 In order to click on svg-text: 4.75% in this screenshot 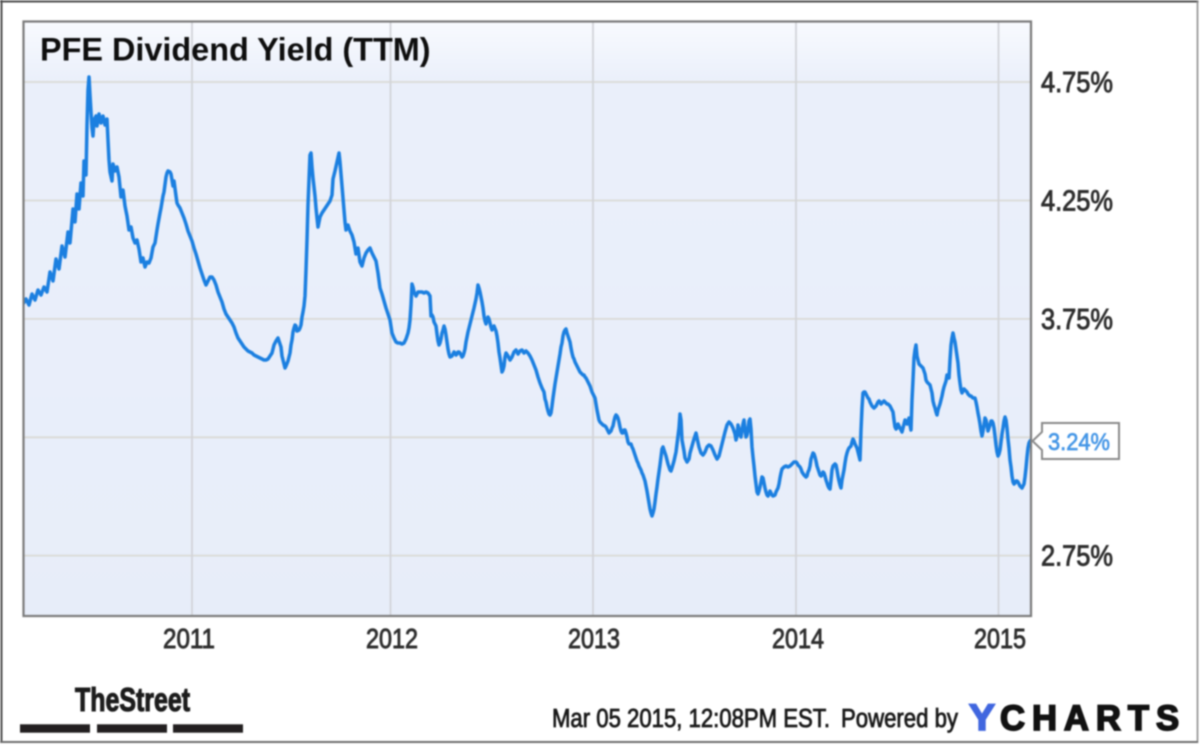, I will do `click(1077, 83)`.